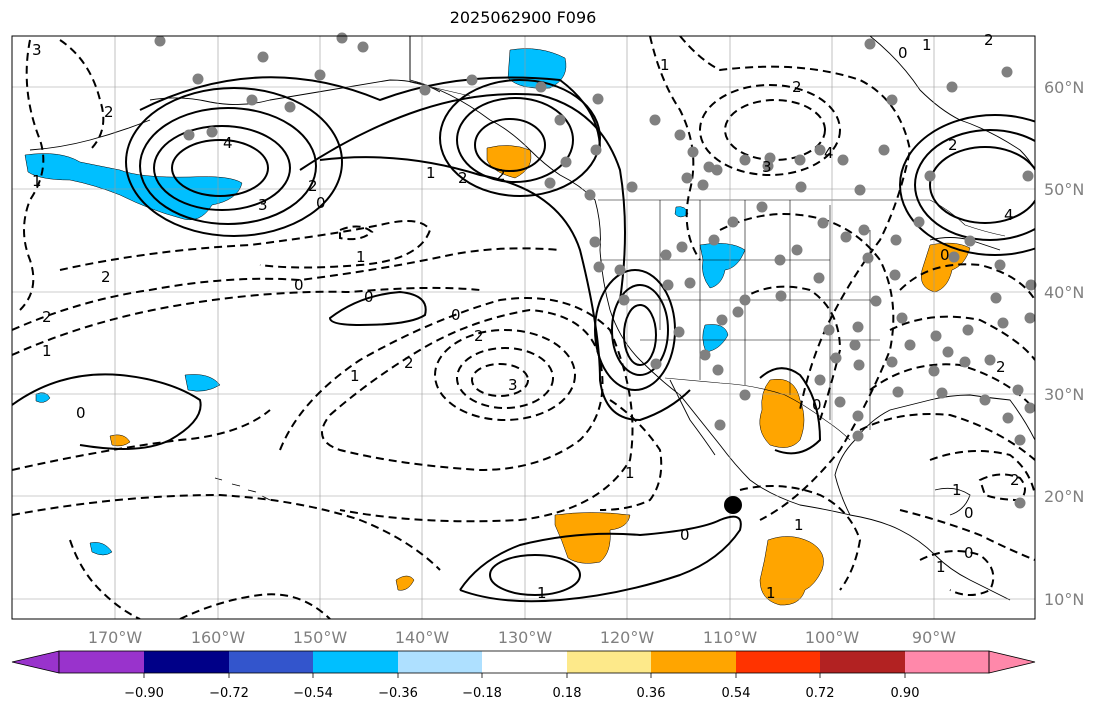  Describe the element at coordinates (525, 637) in the screenshot. I see `longitude-label: 130°W` at that location.